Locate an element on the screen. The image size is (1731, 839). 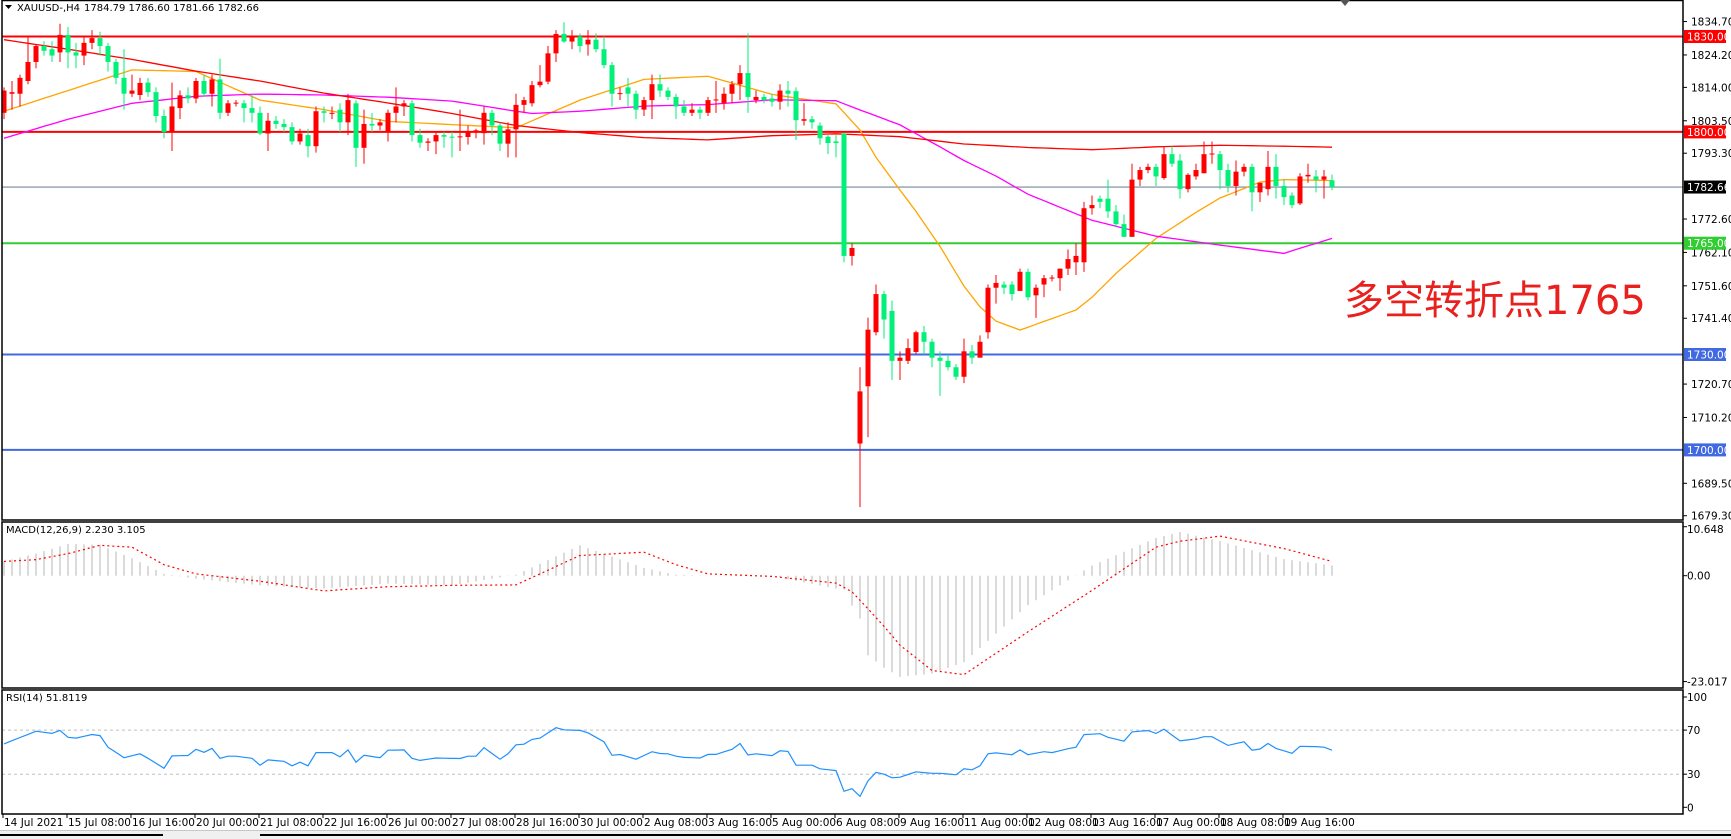
symbol-dropdown-icon is located at coordinates (8, 7).